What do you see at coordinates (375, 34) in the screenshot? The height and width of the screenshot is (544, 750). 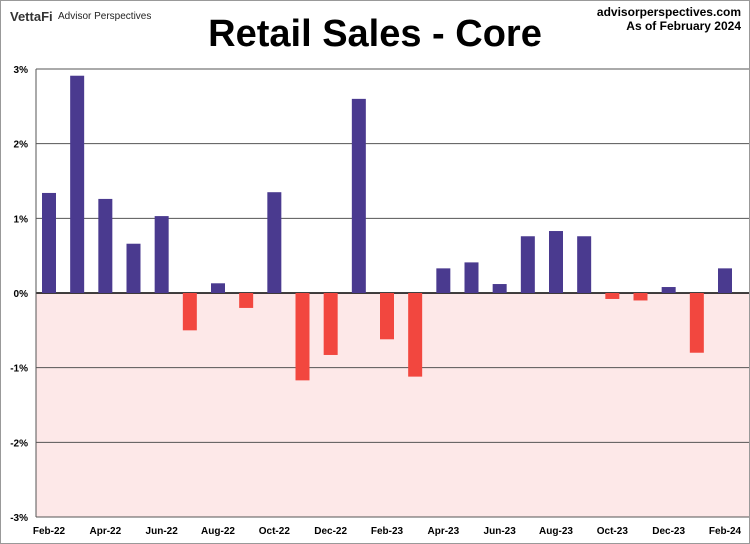 I see `chart-title: Retail Sales - Core` at bounding box center [375, 34].